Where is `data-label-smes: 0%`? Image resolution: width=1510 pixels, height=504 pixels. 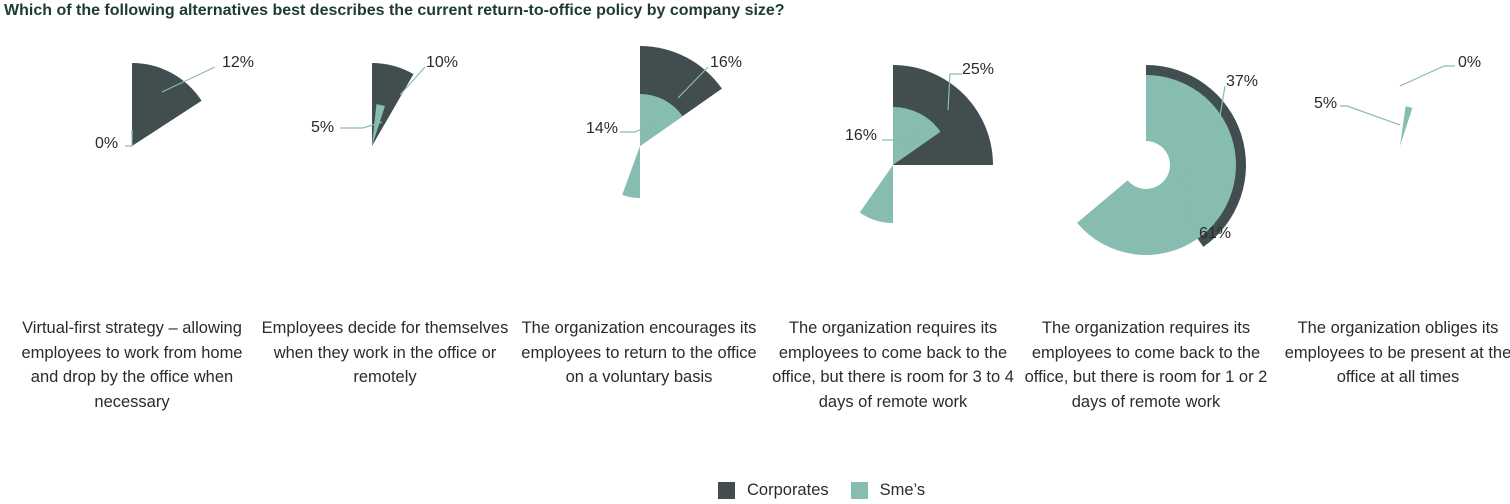
data-label-smes: 0% is located at coordinates (106, 143).